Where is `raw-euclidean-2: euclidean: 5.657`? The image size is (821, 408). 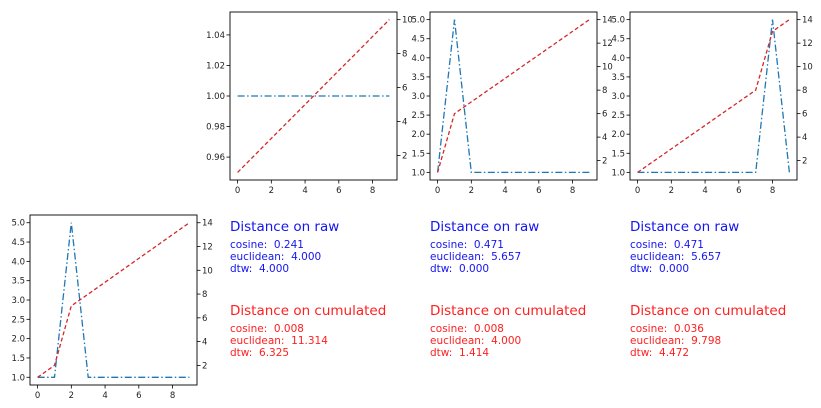 raw-euclidean-2: euclidean: 5.657 is located at coordinates (476, 257).